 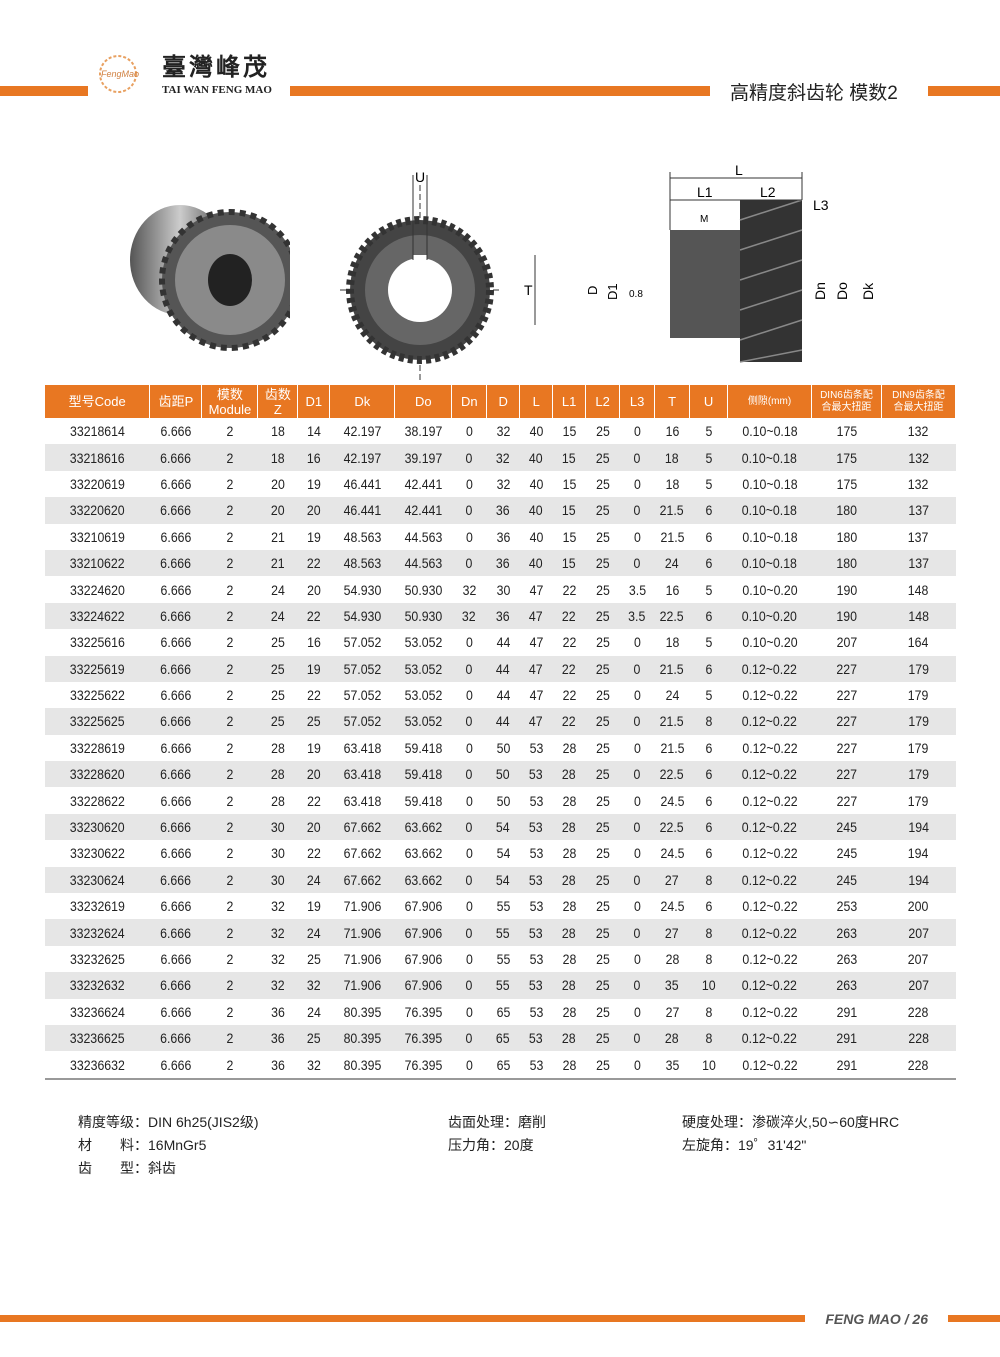 I want to click on cell-value: 245, so click(x=846, y=879).